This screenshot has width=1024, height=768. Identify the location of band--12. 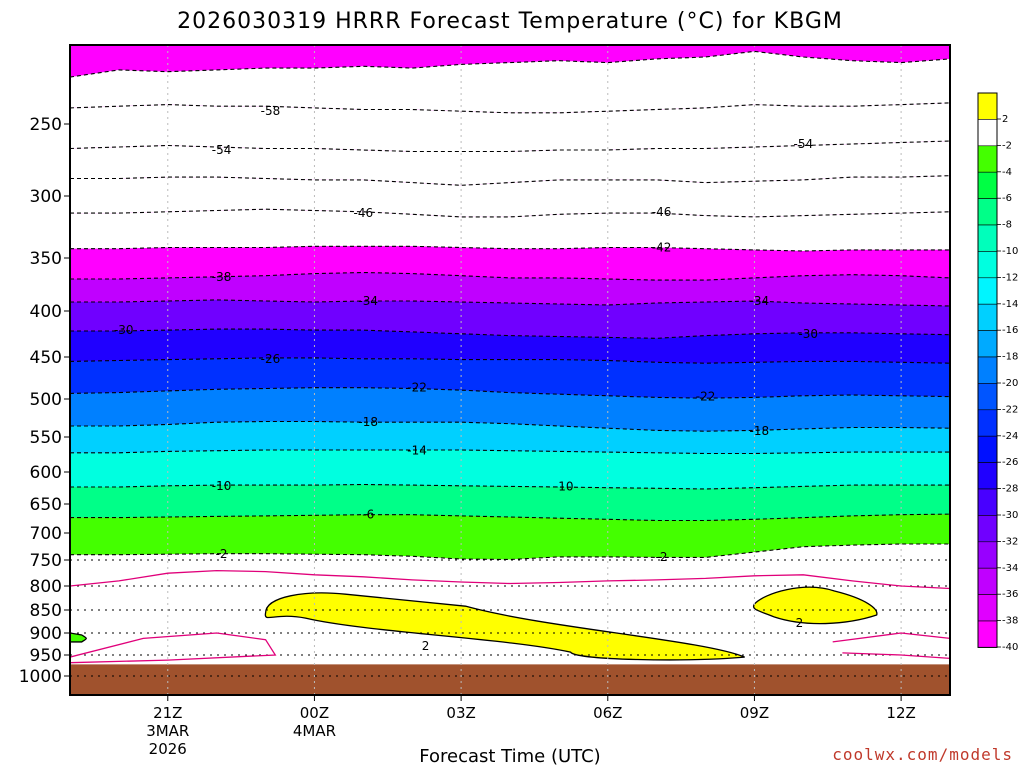
(510, 469).